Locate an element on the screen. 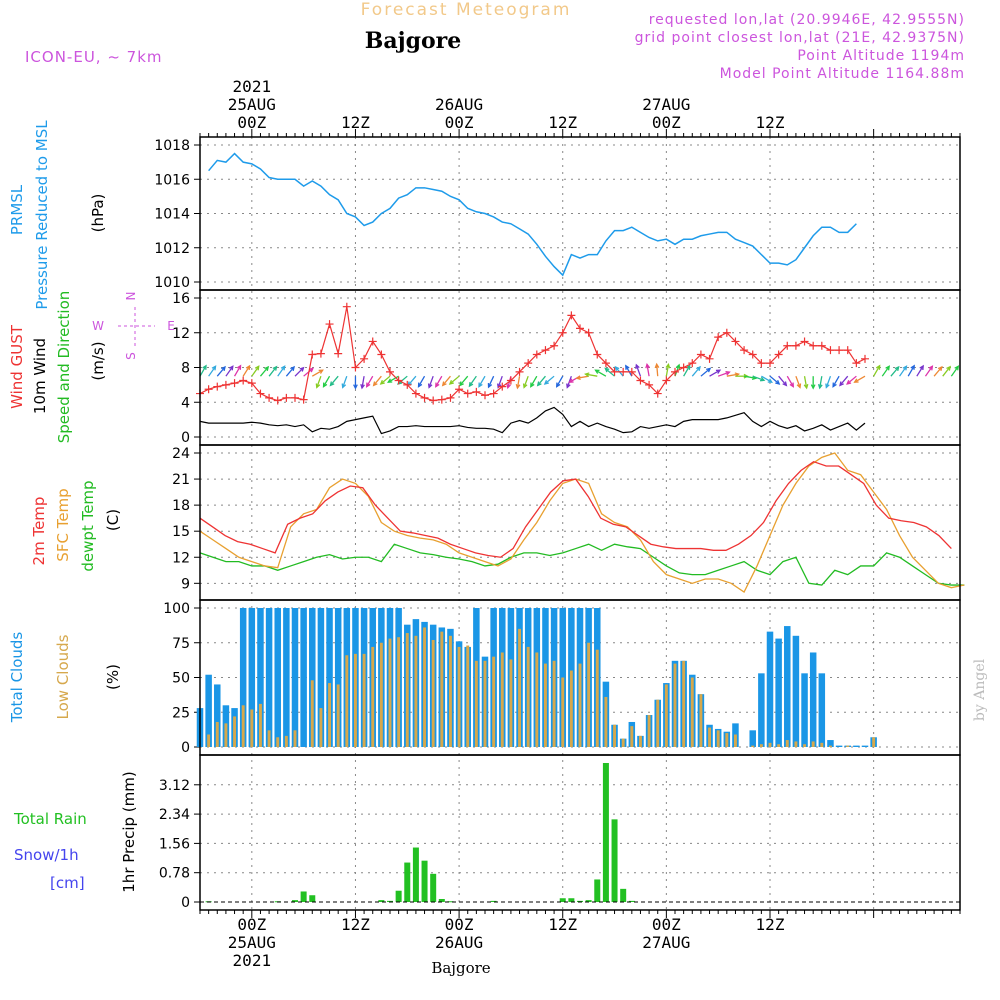  total-clouds-label: Total Clouds is located at coordinates (17, 678).